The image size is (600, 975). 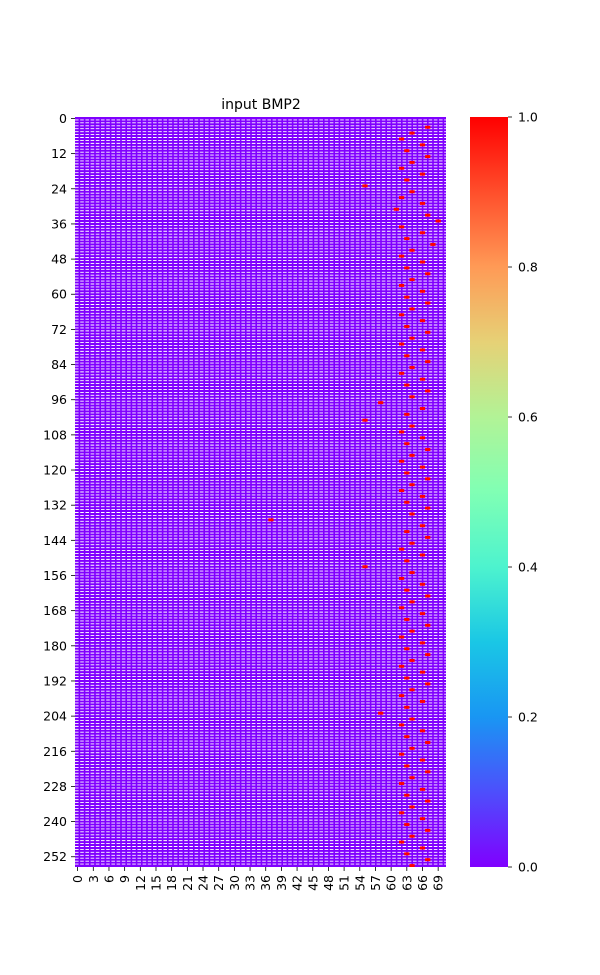 I want to click on colorbar-tick-label: 0.4, so click(x=528, y=567).